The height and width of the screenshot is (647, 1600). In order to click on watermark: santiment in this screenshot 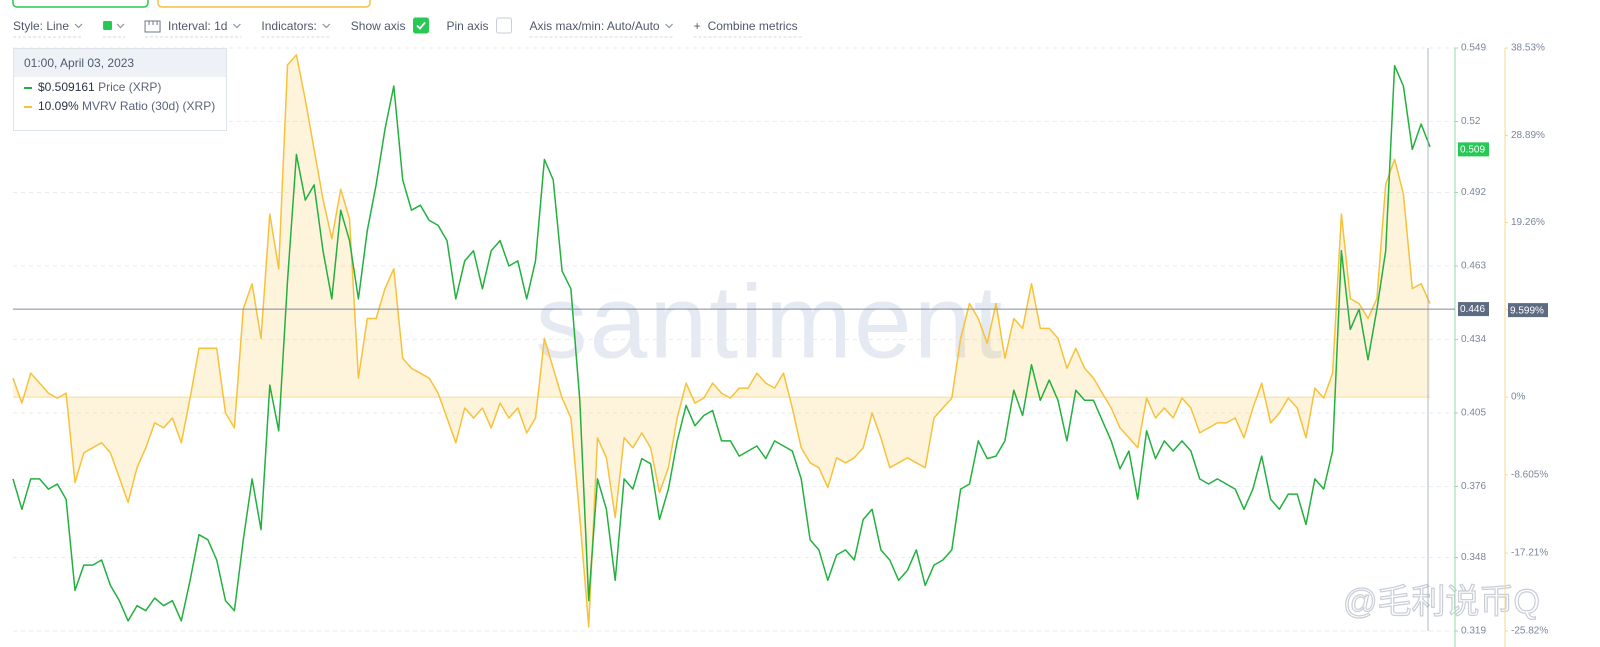, I will do `click(770, 322)`.